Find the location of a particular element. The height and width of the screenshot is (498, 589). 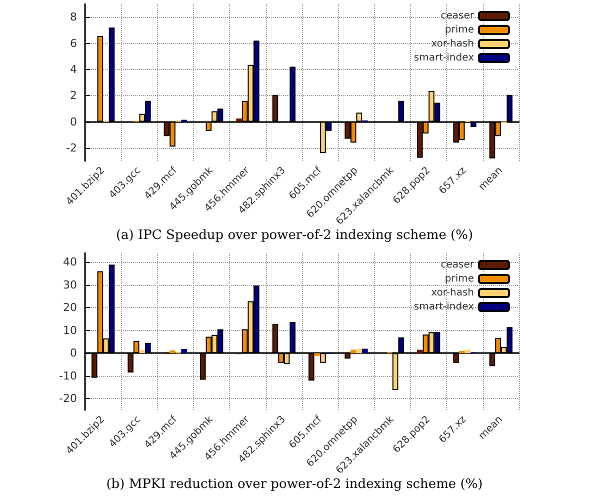

text: (a) IPC Speedup over power-of-2 indexing scheme (%) is located at coordinates (295, 235).